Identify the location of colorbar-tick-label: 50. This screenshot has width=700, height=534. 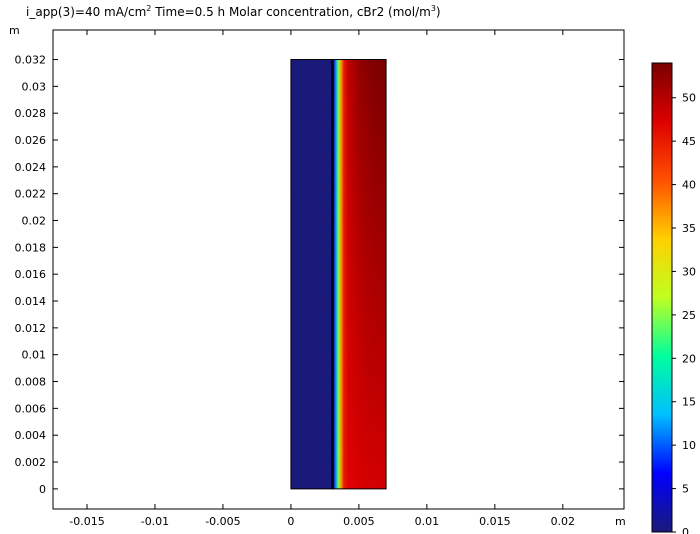
(689, 98).